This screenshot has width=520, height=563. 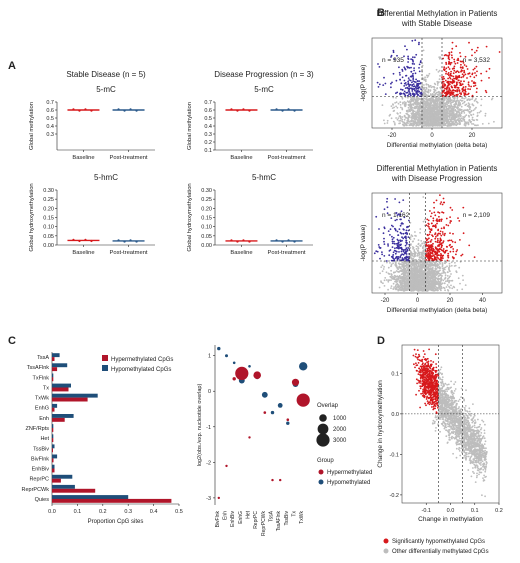 What do you see at coordinates (287, 253) in the screenshot?
I see `x-tick-label: Post-treatment` at bounding box center [287, 253].